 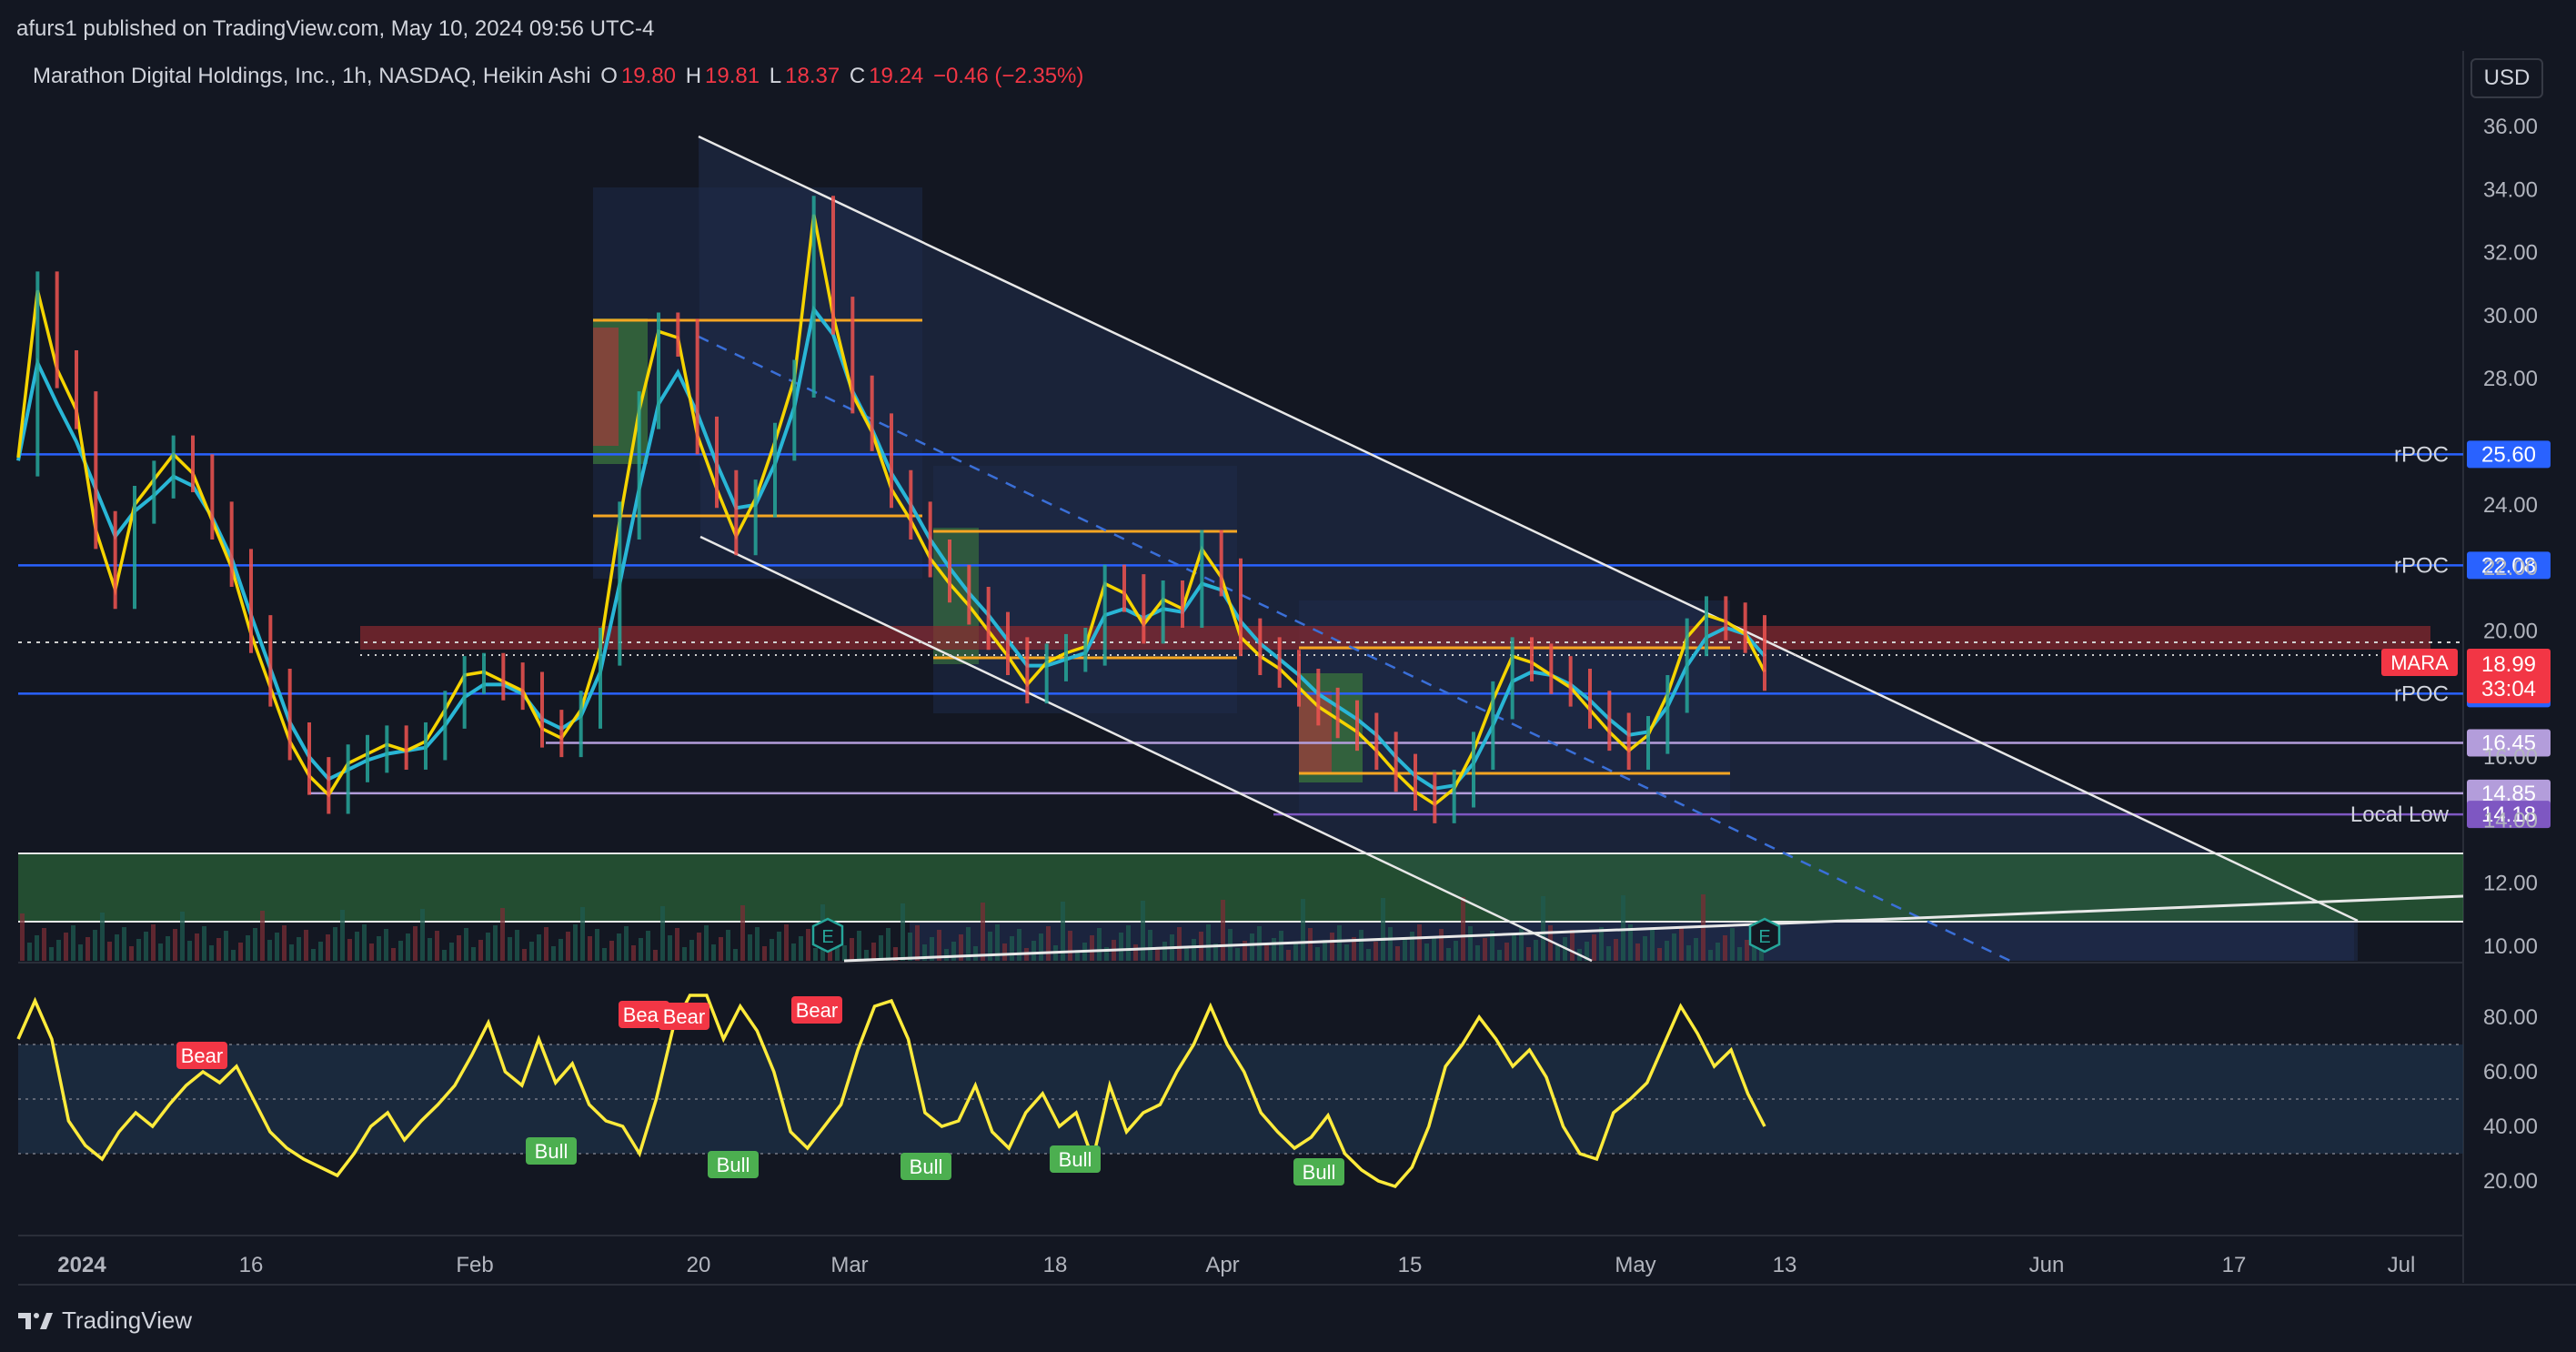 What do you see at coordinates (1764, 935) in the screenshot?
I see `earnings-marker-2: E` at bounding box center [1764, 935].